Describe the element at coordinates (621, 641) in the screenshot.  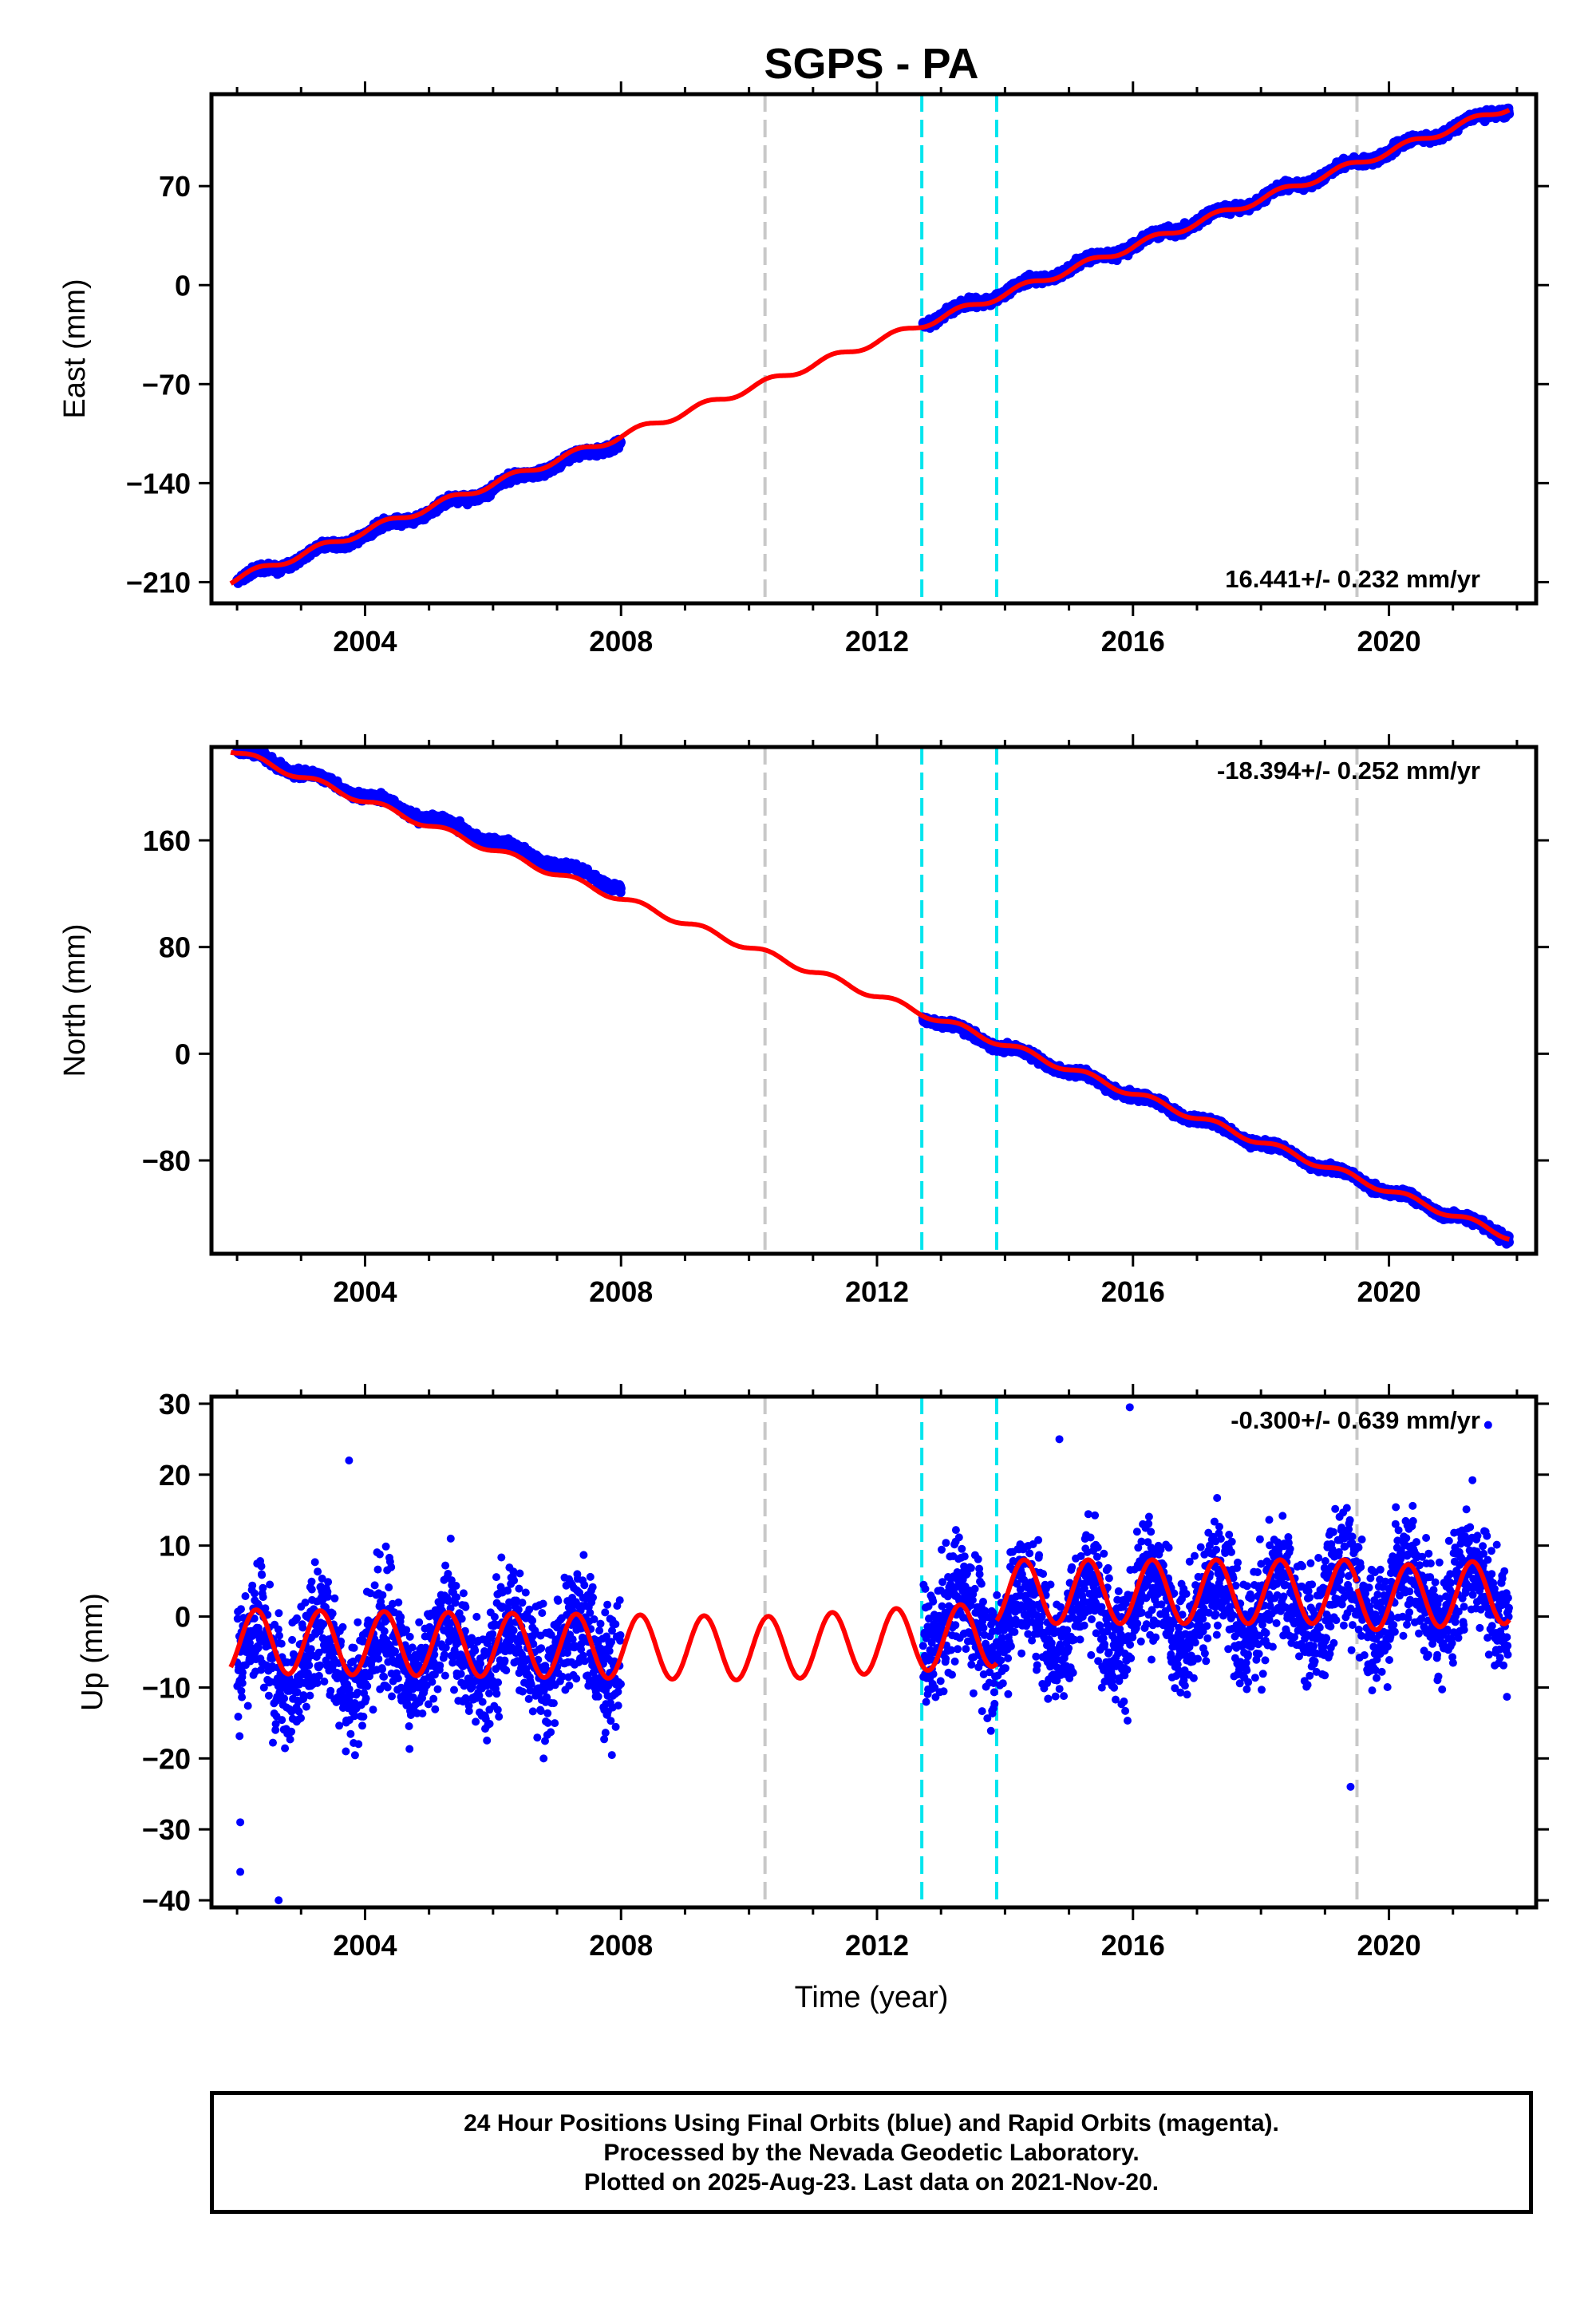
I see `x-tick-label: 2008` at that location.